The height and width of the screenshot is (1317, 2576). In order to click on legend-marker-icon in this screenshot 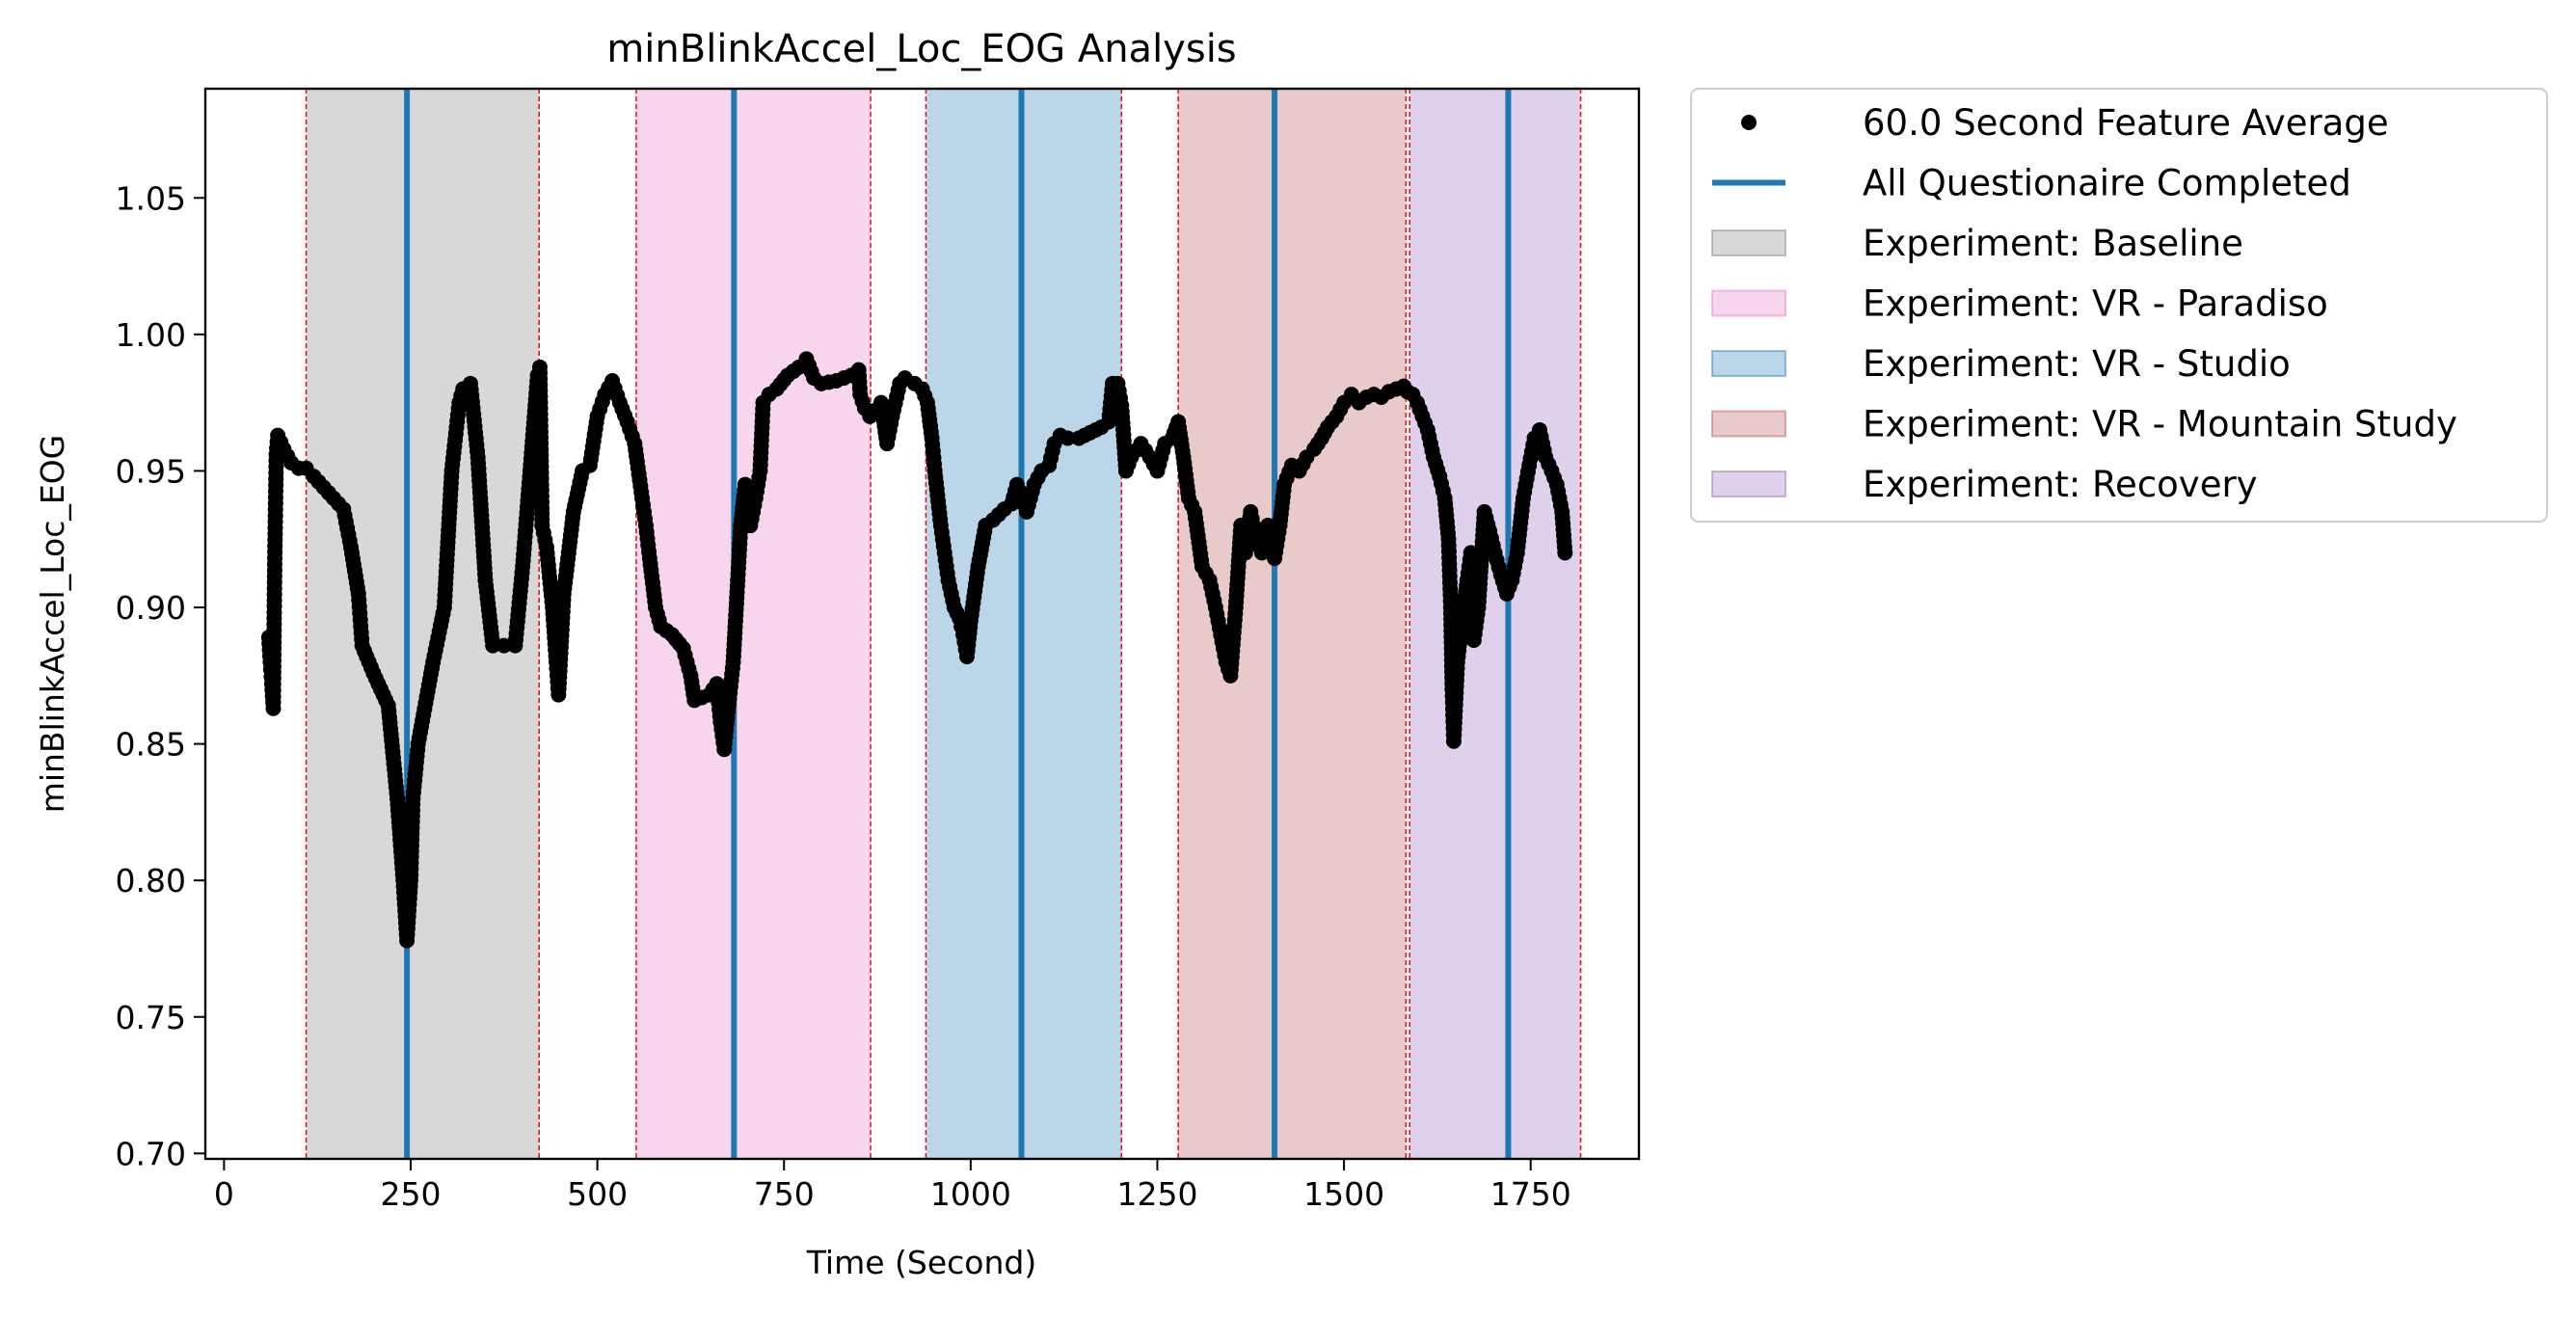, I will do `click(1749, 122)`.